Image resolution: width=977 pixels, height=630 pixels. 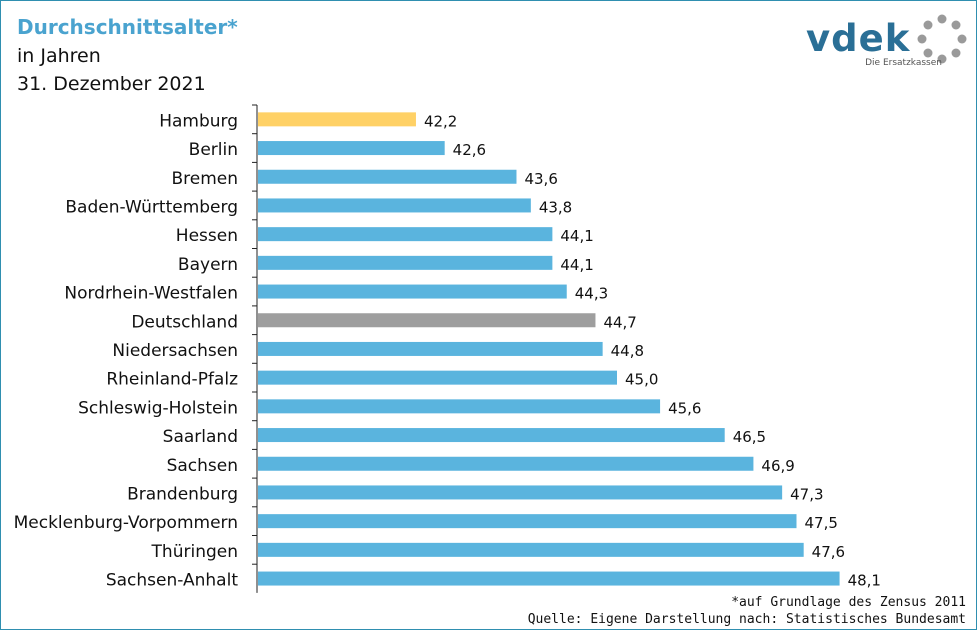 I want to click on value-label: 44,3, so click(x=591, y=294).